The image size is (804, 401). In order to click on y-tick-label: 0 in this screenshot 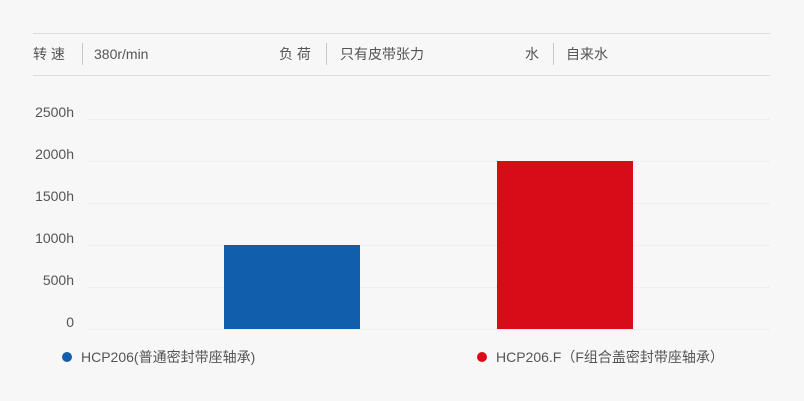, I will do `click(70, 322)`.